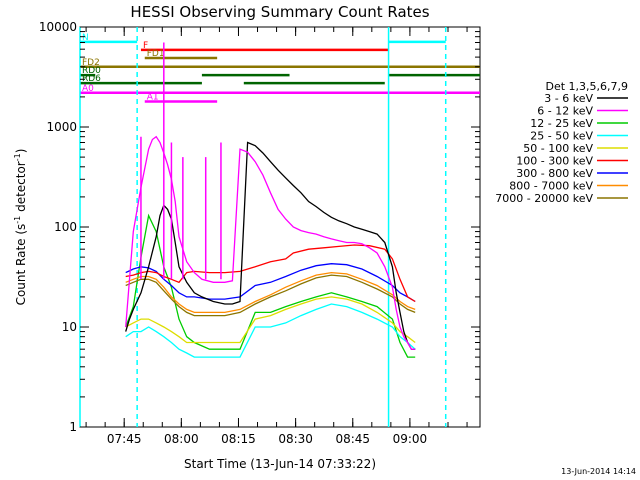 The height and width of the screenshot is (480, 640). What do you see at coordinates (598, 471) in the screenshot?
I see `plot-timestamp: 13-Jun-2014 14:14` at bounding box center [598, 471].